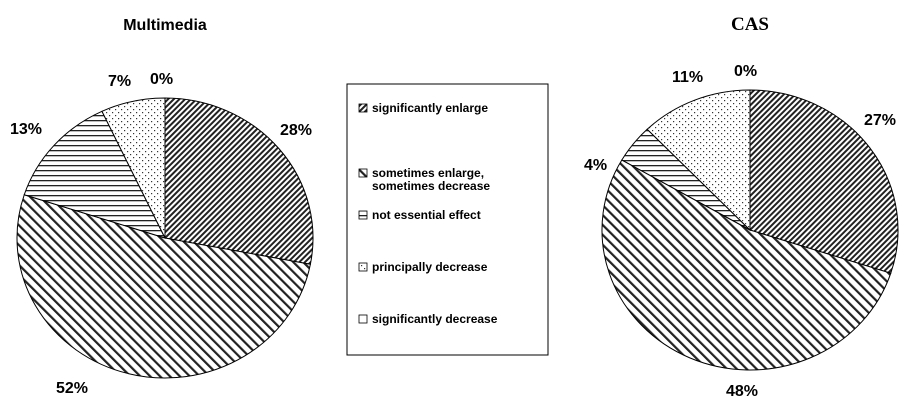  What do you see at coordinates (435, 319) in the screenshot?
I see `legend-label-significantly-decrease: significantly decrease` at bounding box center [435, 319].